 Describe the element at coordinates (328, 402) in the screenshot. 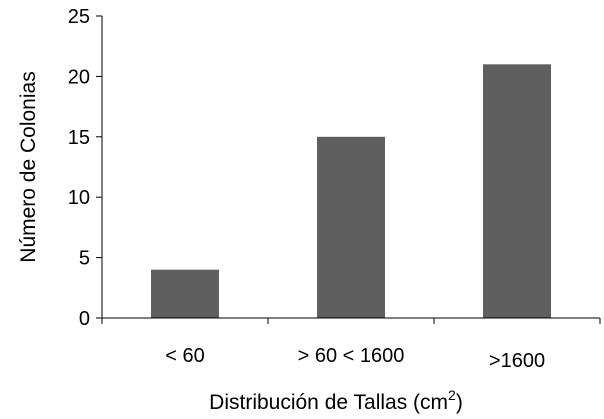

I see `x-axis-title-main: Distribución de Tallas (cm` at that location.